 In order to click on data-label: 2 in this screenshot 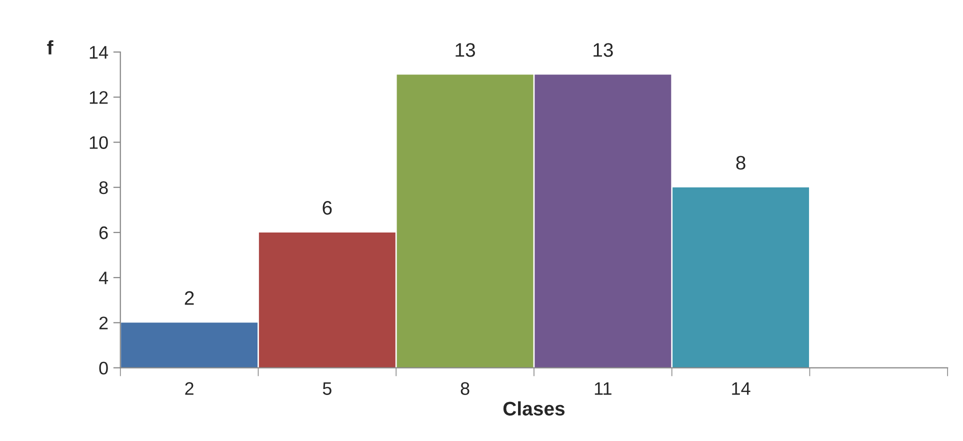, I will do `click(189, 298)`.